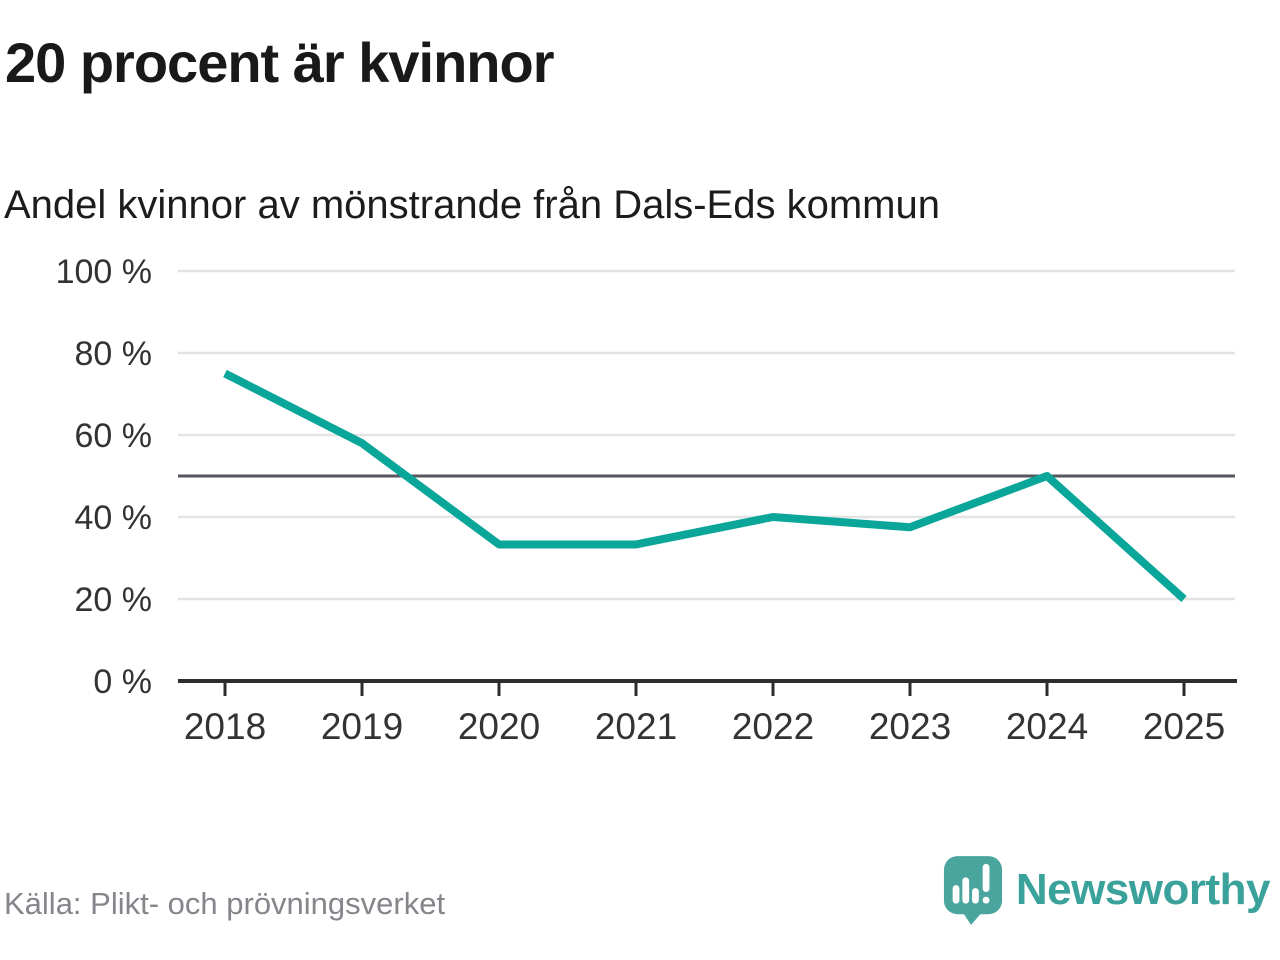 The width and height of the screenshot is (1280, 960). What do you see at coordinates (1047, 726) in the screenshot?
I see `x-tick-label: 2024` at bounding box center [1047, 726].